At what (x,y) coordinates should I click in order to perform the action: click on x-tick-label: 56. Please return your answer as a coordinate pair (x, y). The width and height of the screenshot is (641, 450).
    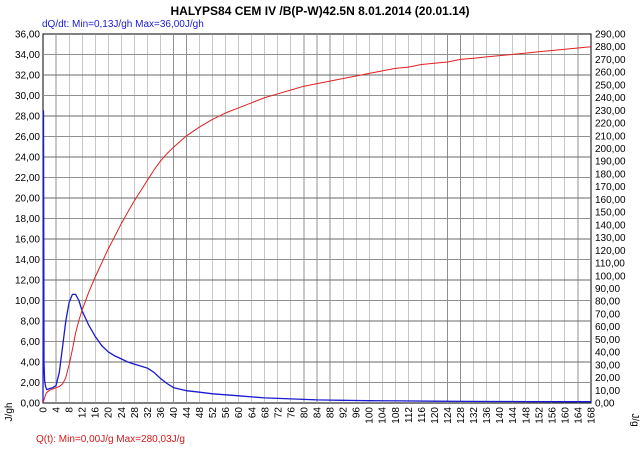
    Looking at the image, I should click on (226, 413).